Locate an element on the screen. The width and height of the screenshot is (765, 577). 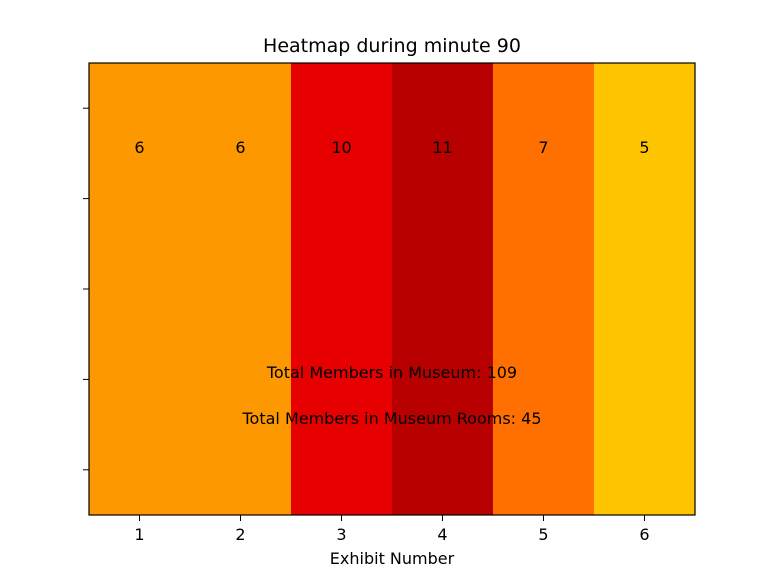
cell-value-labels: 6 6 10 11 7 5 is located at coordinates (391, 147).